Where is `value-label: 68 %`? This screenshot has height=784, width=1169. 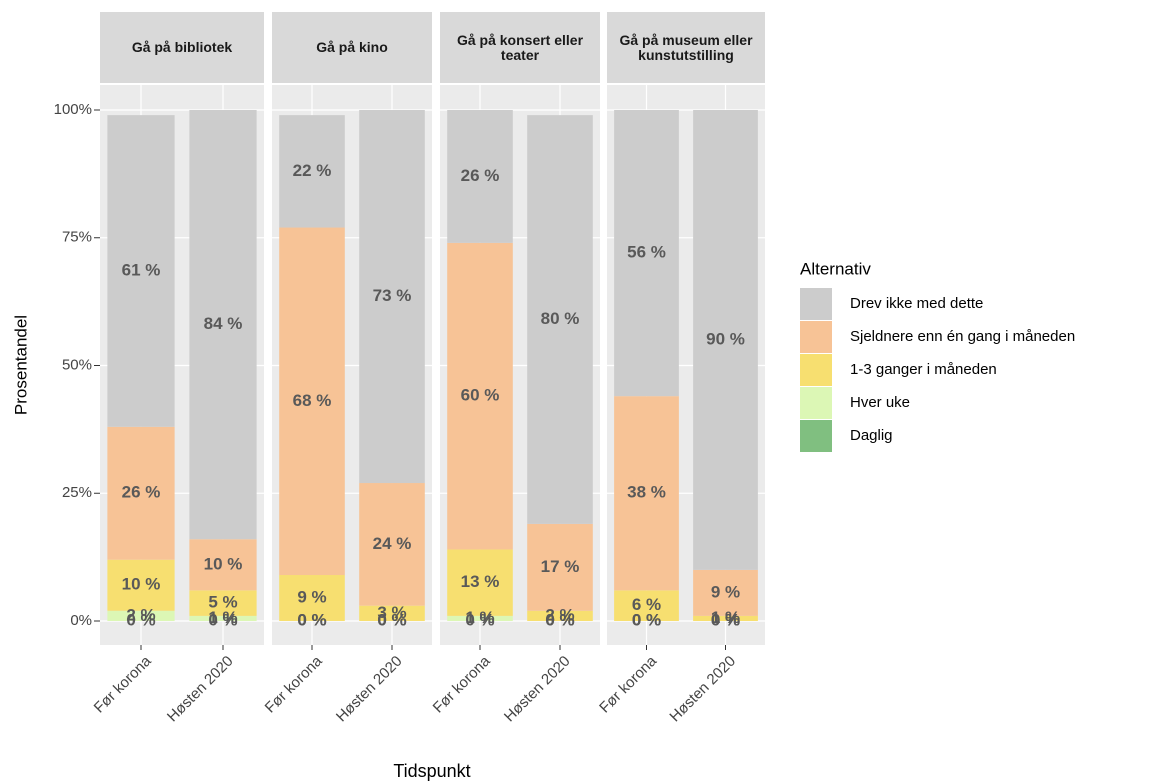 value-label: 68 % is located at coordinates (312, 400).